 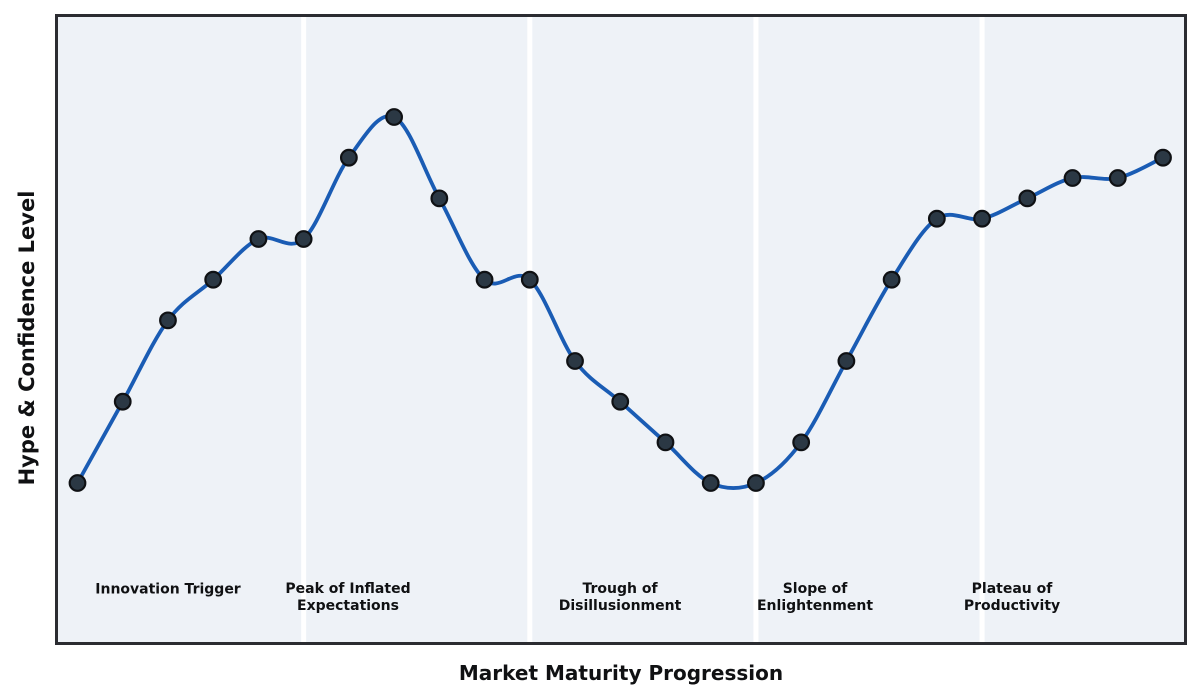 I want to click on x-axis-label: Market Maturity Progression, so click(x=621, y=673).